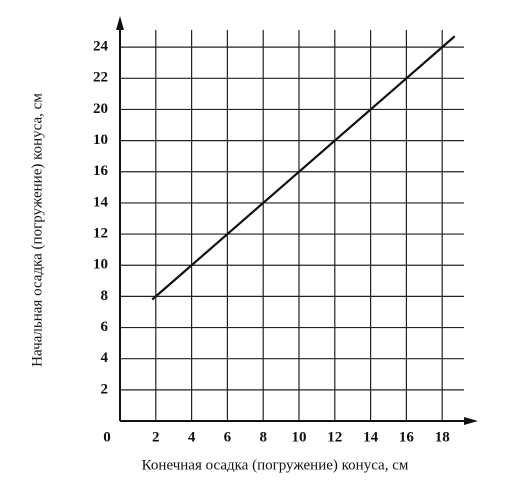  Describe the element at coordinates (105, 296) in the screenshot. I see `y-tick-label: 8` at that location.